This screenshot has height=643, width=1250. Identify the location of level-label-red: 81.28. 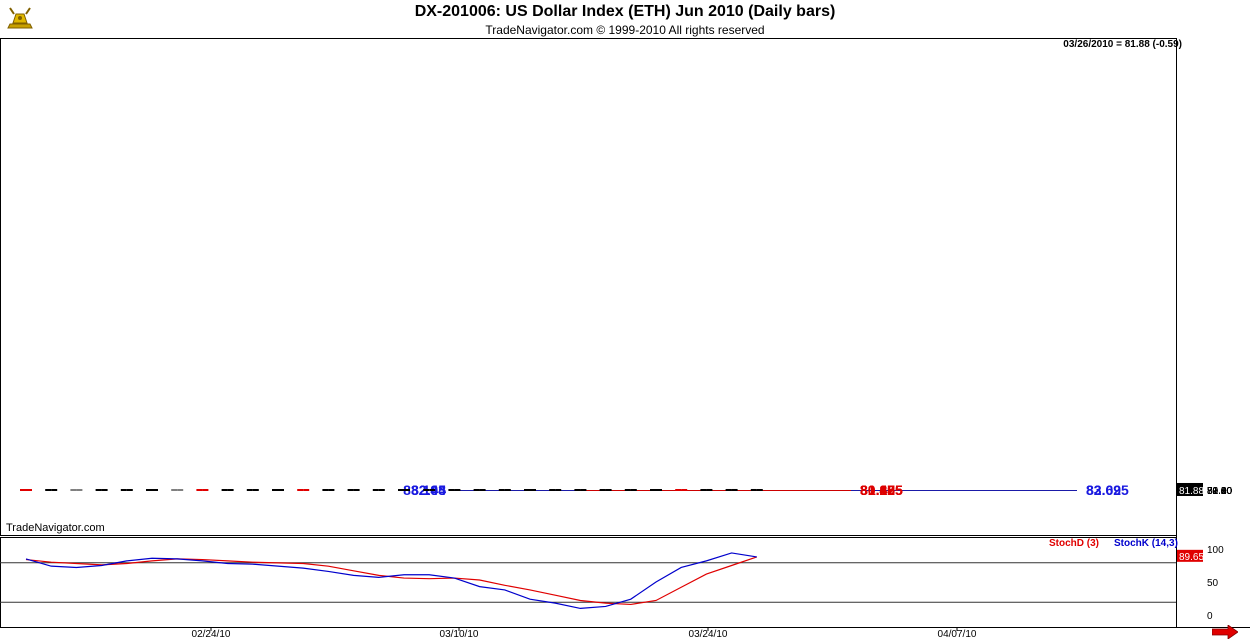
(877, 490).